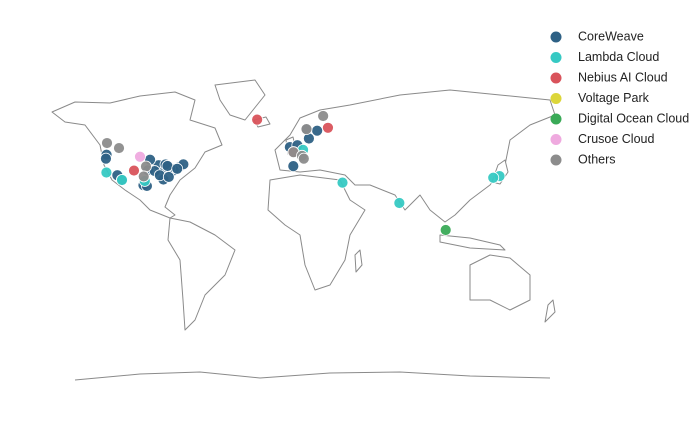  What do you see at coordinates (358, 261) in the screenshot?
I see `madagascar` at bounding box center [358, 261].